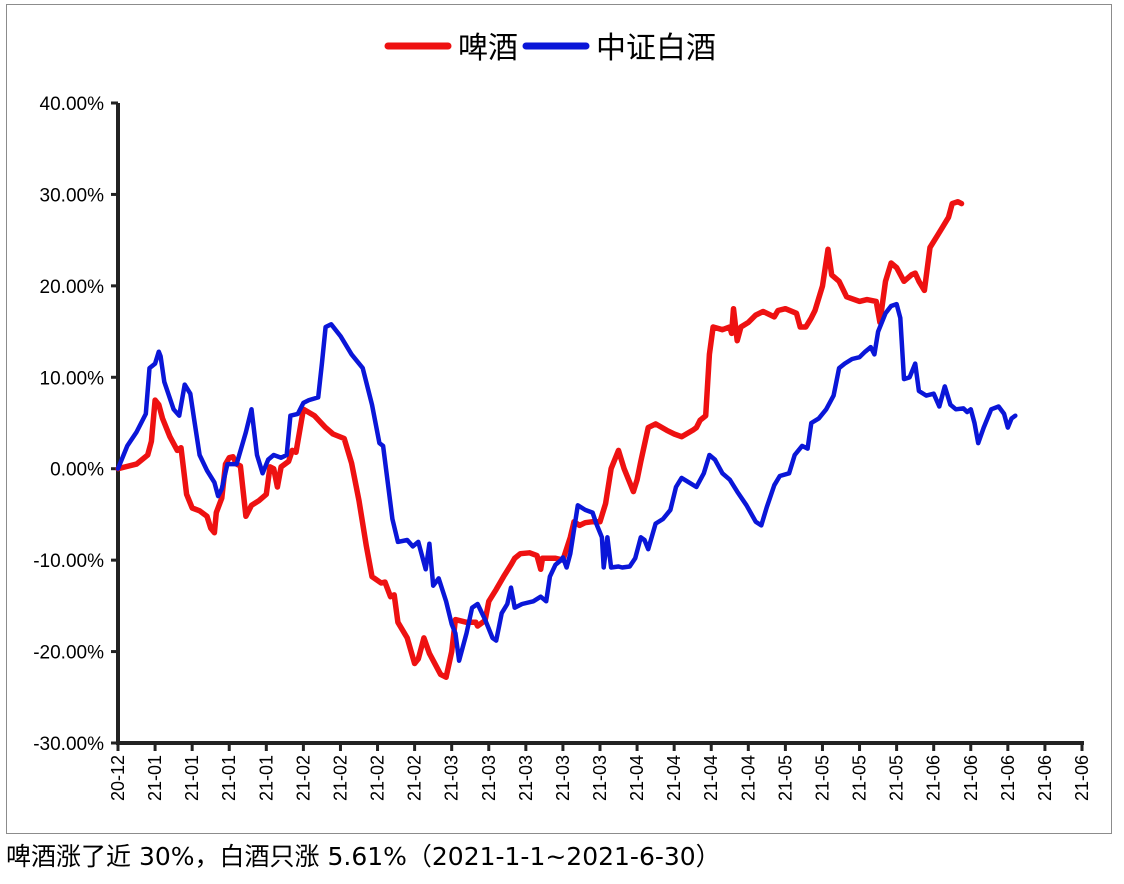 This screenshot has width=1124, height=884. Describe the element at coordinates (68, 653) in the screenshot. I see `y-tick-label: -20.00%` at that location.